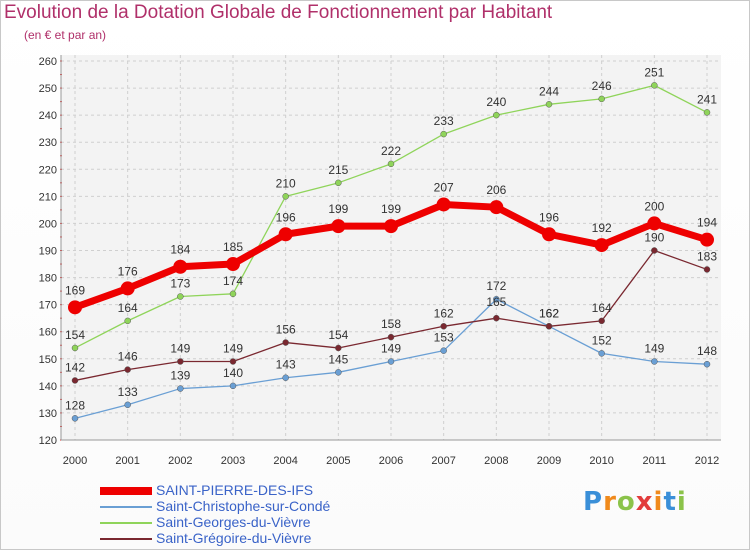  Describe the element at coordinates (286, 365) in the screenshot. I see `data-label: 143` at that location.